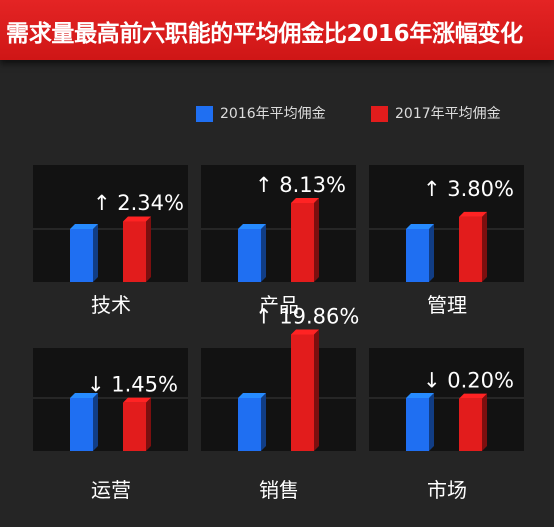 The width and height of the screenshot is (554, 527). What do you see at coordinates (417, 424) in the screenshot?
I see `bar-2016-市场` at bounding box center [417, 424].